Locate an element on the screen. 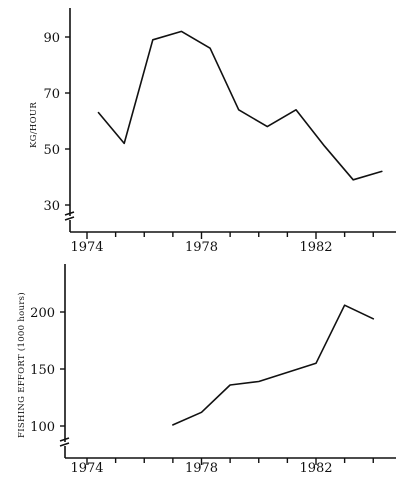 The width and height of the screenshot is (419, 485). y-tick-label: 150 is located at coordinates (42, 370).